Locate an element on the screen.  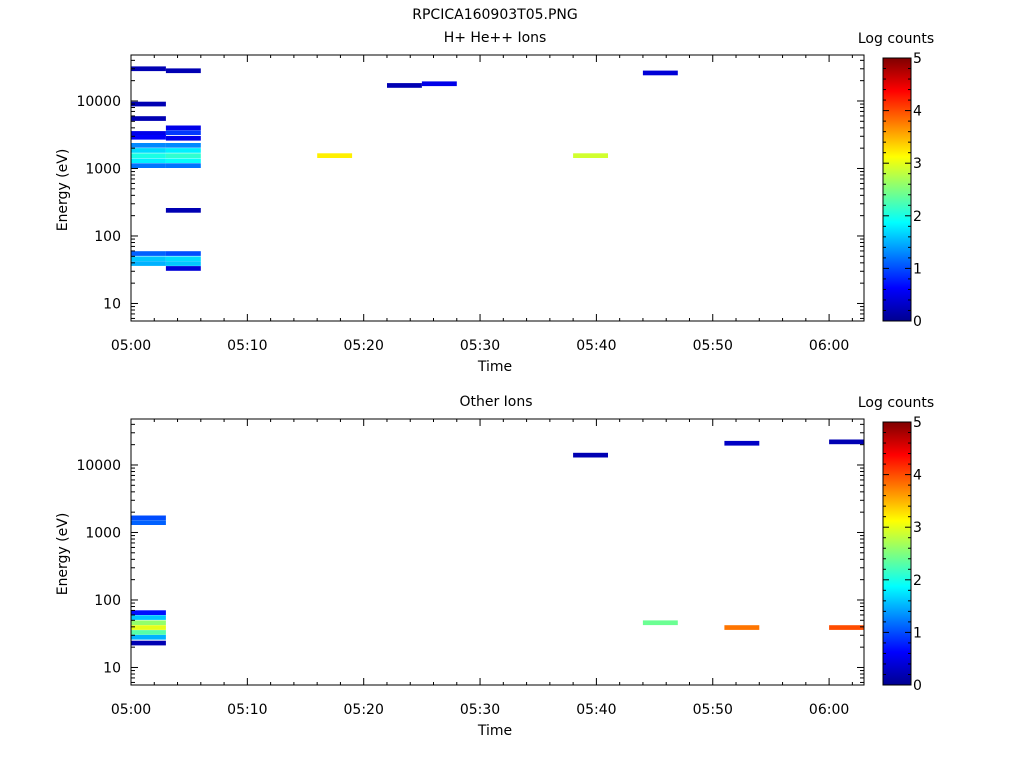
panel-1-title: H+ He++ Ions is located at coordinates (495, 38).